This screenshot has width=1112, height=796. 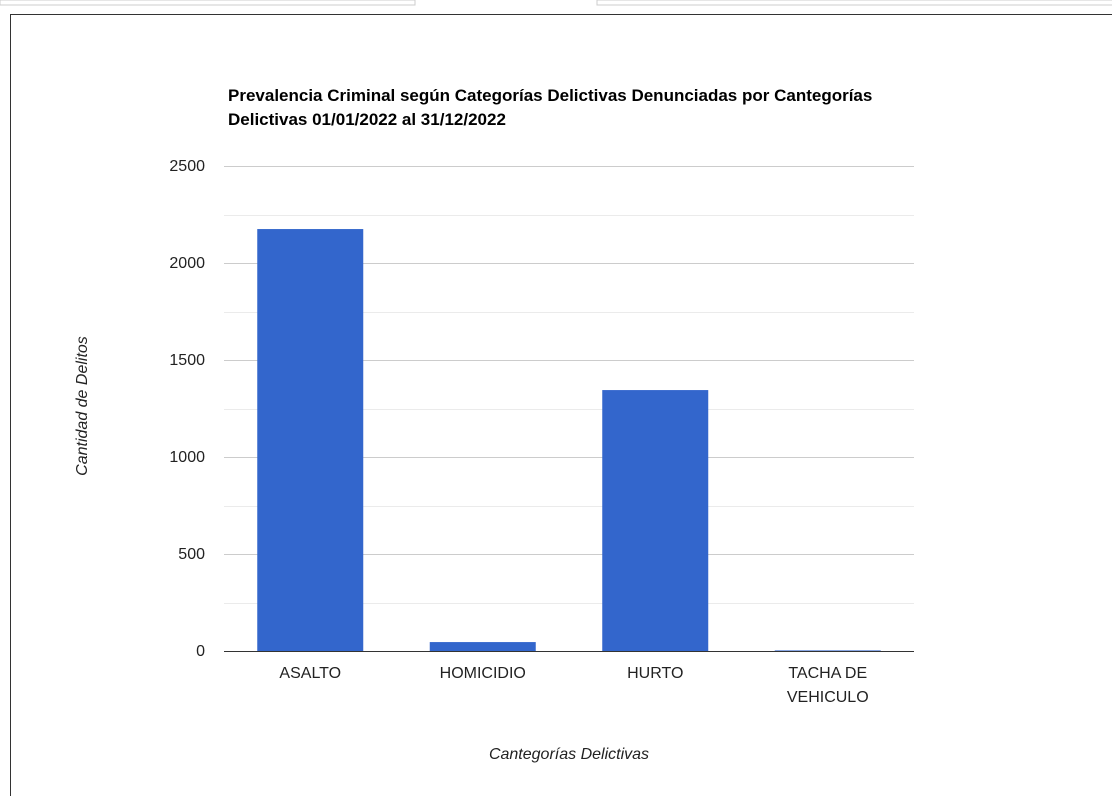 I want to click on y-tick-label: 1500, so click(x=187, y=360).